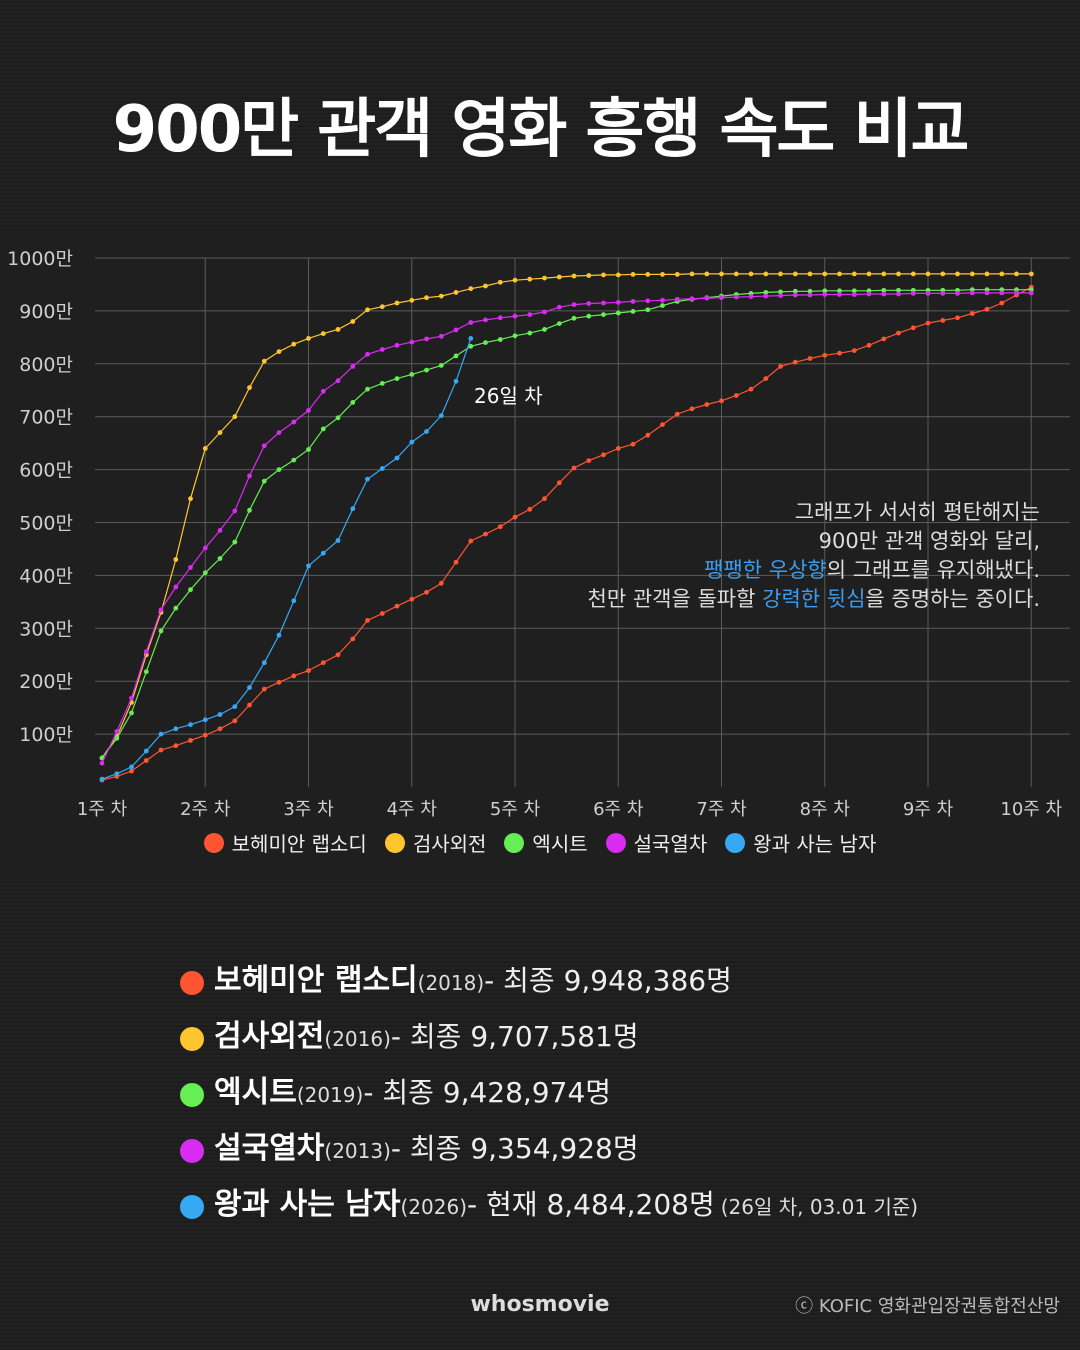  Describe the element at coordinates (540, 1304) in the screenshot. I see `brand-logo: whosmovie` at that location.